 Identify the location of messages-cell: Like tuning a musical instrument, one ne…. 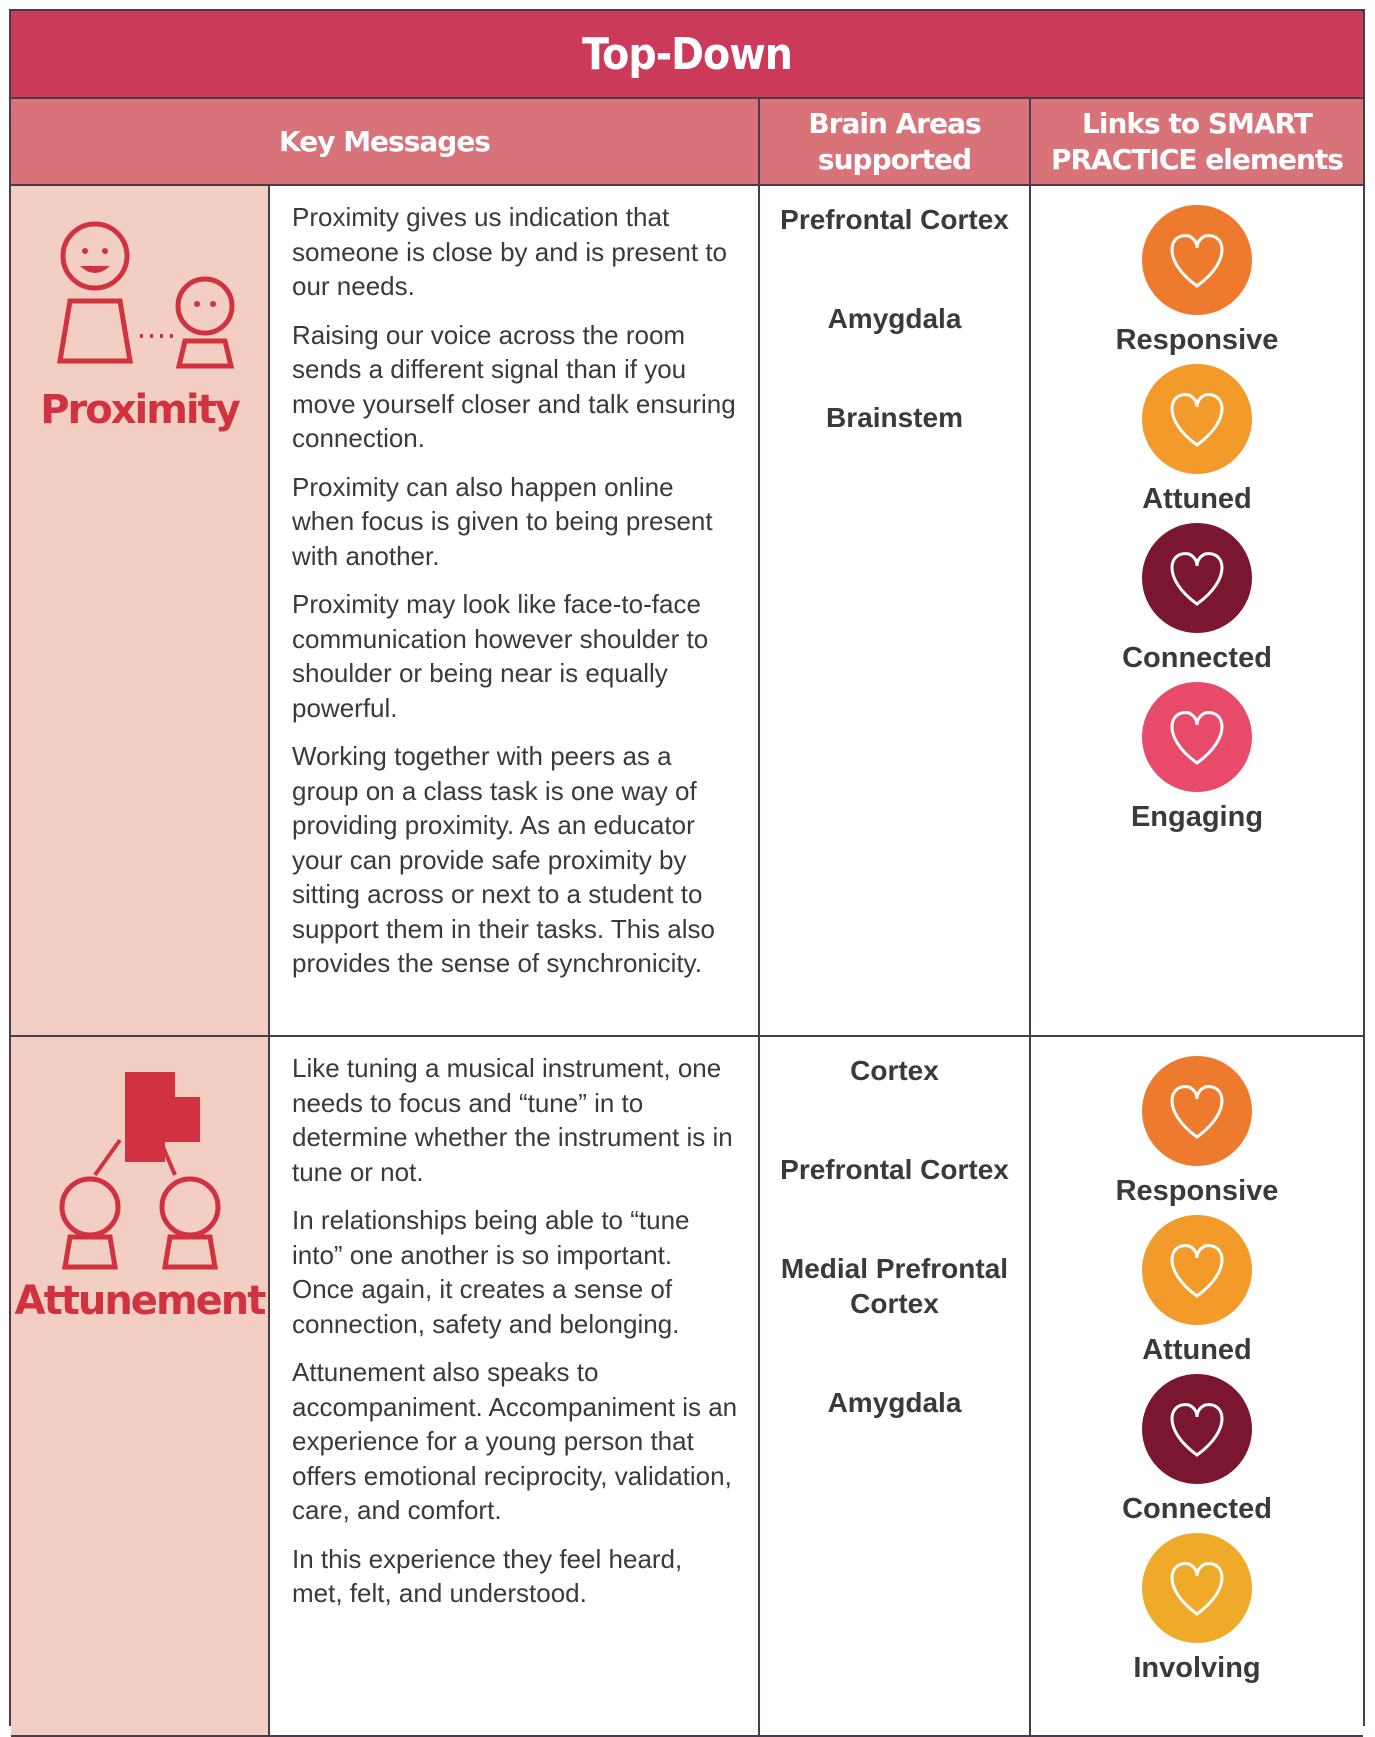
(513, 1386).